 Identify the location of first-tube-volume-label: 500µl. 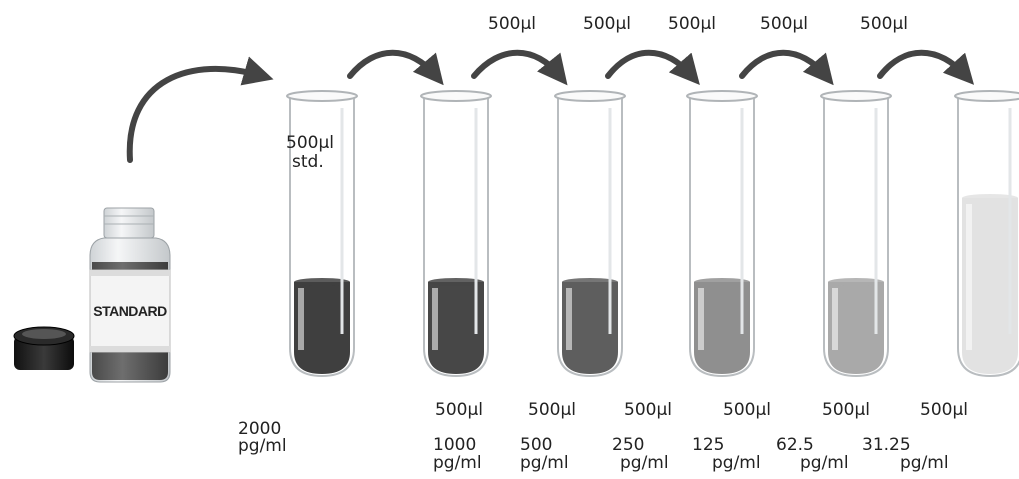
(310, 143).